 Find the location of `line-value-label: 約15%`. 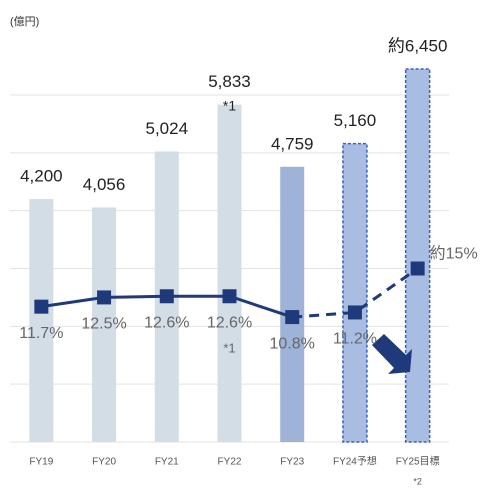

line-value-label: 約15% is located at coordinates (454, 254).